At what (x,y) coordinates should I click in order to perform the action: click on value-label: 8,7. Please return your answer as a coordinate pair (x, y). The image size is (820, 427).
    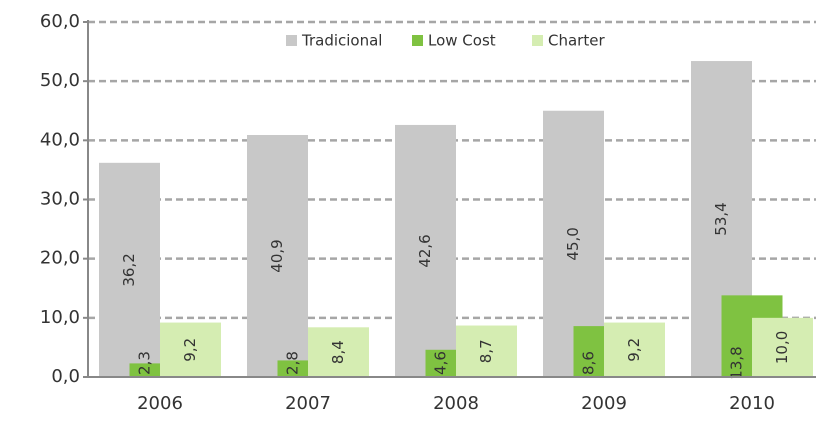
    Looking at the image, I should click on (486, 351).